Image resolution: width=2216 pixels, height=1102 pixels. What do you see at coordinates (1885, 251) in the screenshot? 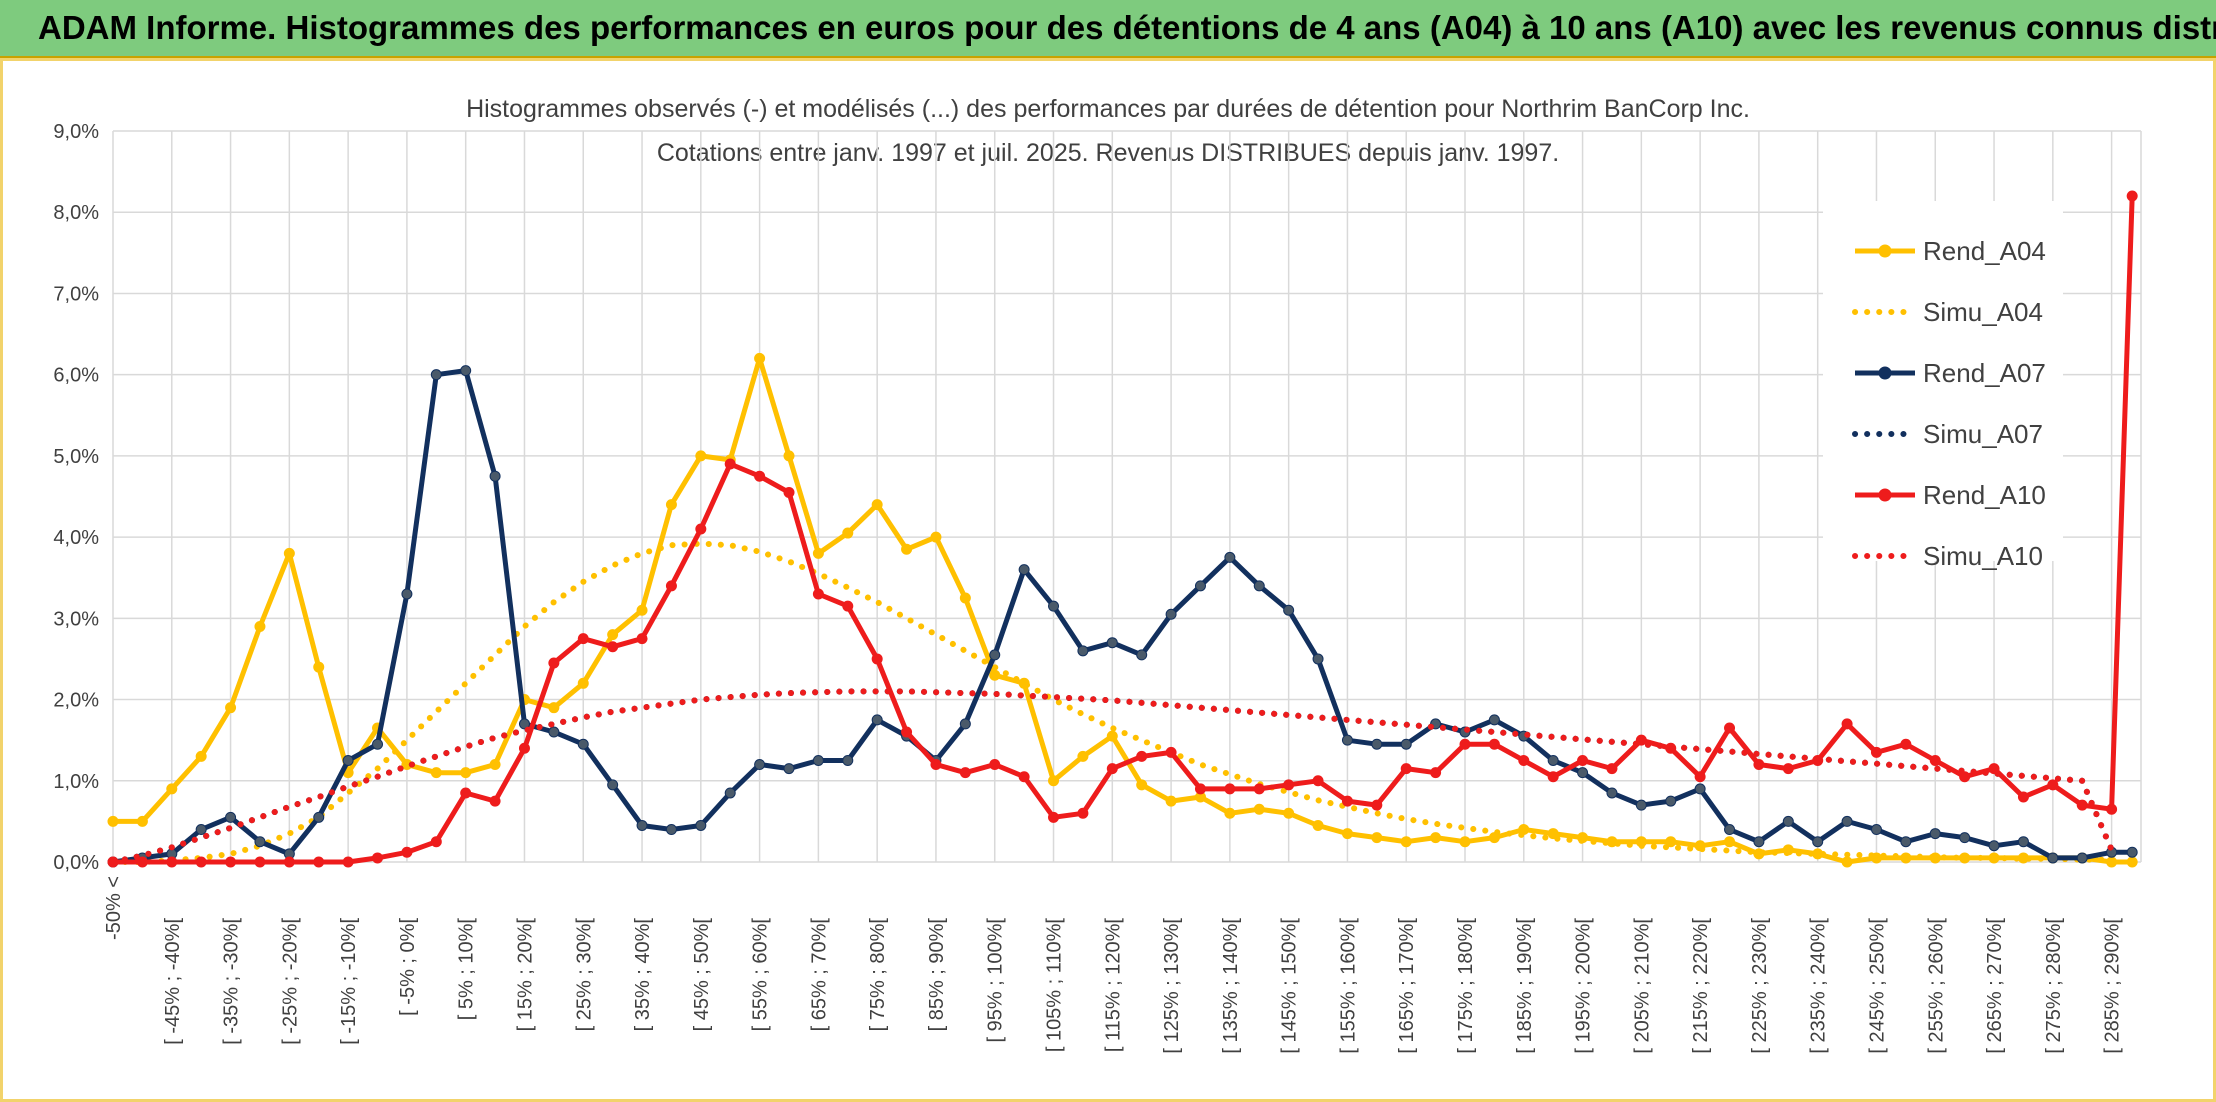
I see `legend-marker-dot` at bounding box center [1885, 251].